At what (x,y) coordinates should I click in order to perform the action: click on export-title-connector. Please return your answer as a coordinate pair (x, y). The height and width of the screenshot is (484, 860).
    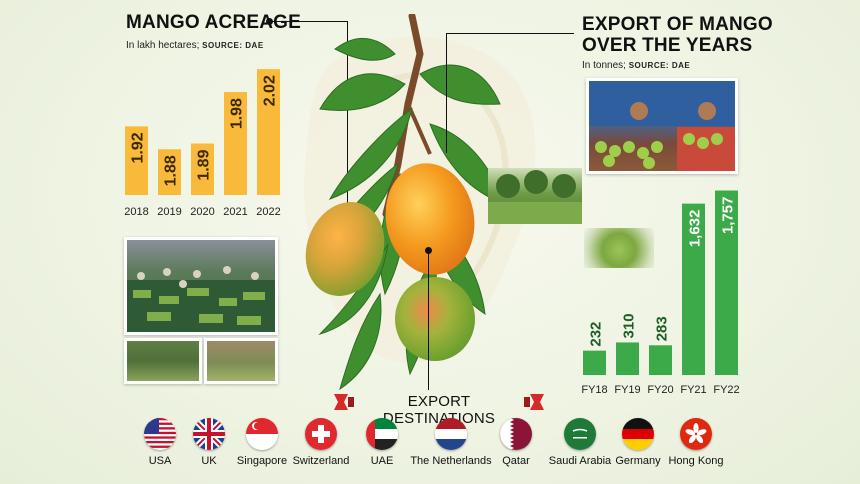
    Looking at the image, I should click on (510, 33).